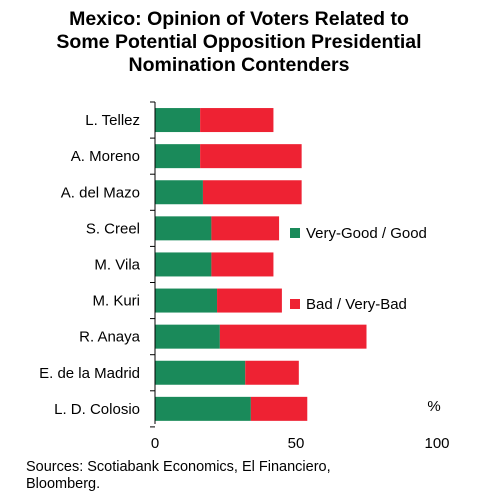 This screenshot has height=499, width=478. What do you see at coordinates (89, 373) in the screenshot?
I see `category-label-7: E. de la Madrid` at bounding box center [89, 373].